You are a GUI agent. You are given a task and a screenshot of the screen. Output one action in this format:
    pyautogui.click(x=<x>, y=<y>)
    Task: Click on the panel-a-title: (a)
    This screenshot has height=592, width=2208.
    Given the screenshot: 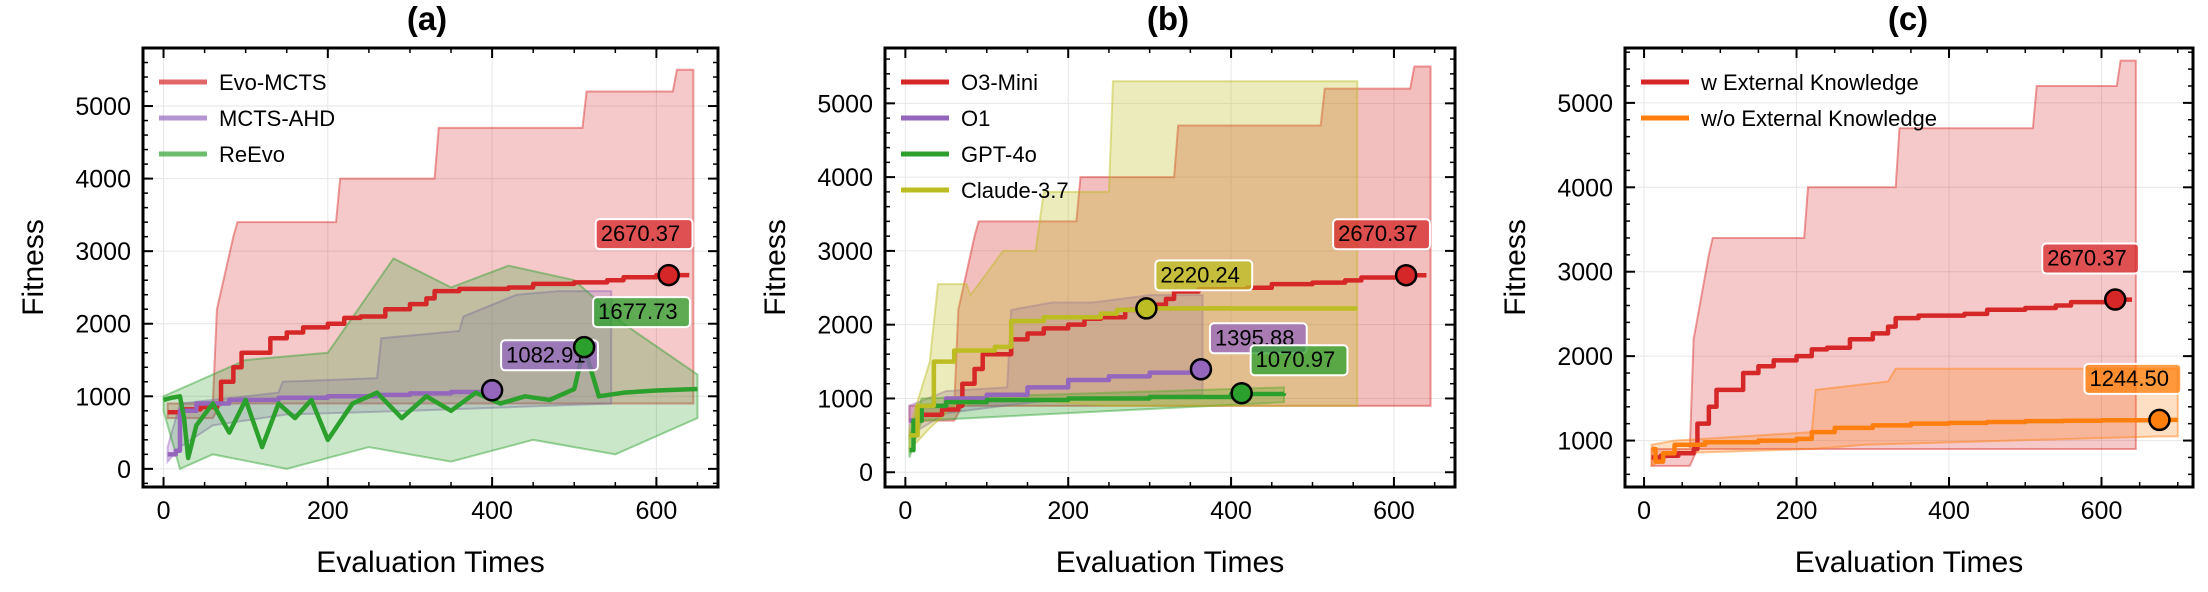 What is the action you would take?
    pyautogui.click(x=427, y=18)
    